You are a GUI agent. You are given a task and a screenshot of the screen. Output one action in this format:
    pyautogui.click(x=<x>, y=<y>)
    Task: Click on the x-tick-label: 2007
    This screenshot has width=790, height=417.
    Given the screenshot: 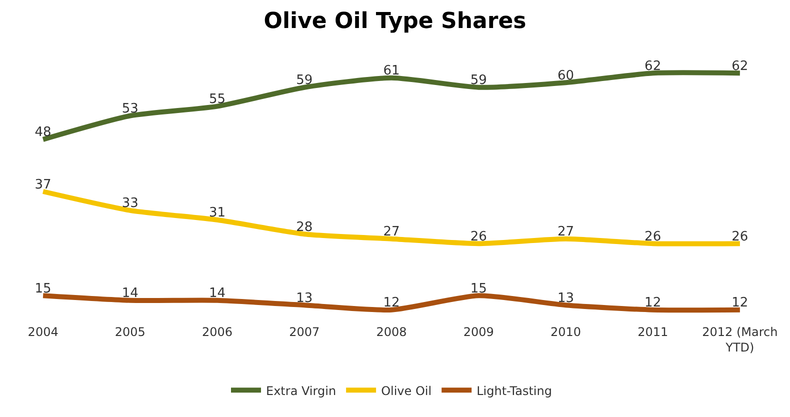 What is the action you would take?
    pyautogui.click(x=304, y=332)
    